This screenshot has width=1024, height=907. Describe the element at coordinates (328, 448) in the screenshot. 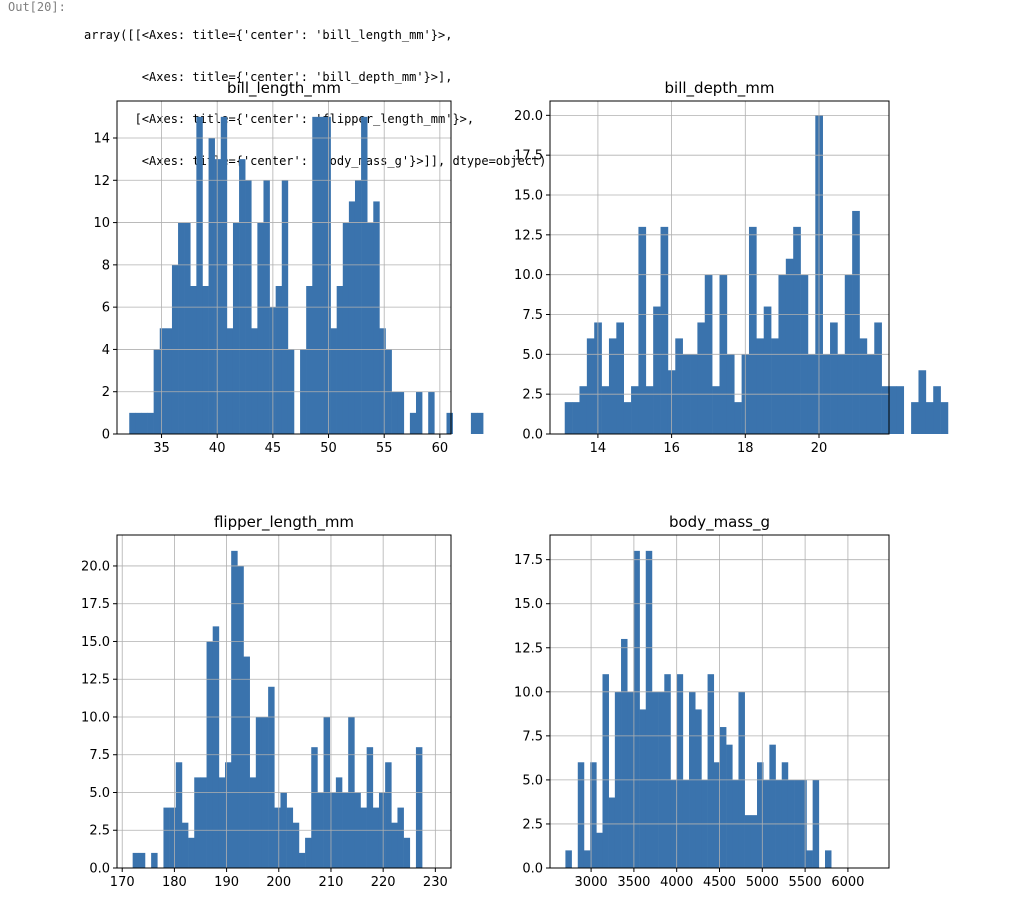

I see `x-tick-label: 50` at that location.